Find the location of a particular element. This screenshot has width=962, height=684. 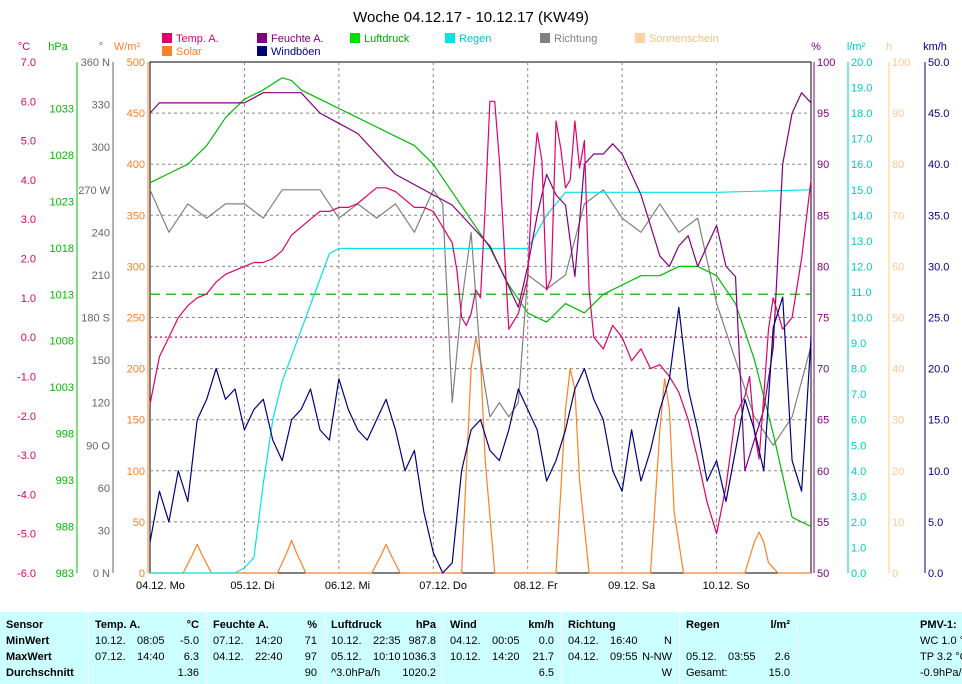

left-axis-tick: 1033 is located at coordinates (62, 109).